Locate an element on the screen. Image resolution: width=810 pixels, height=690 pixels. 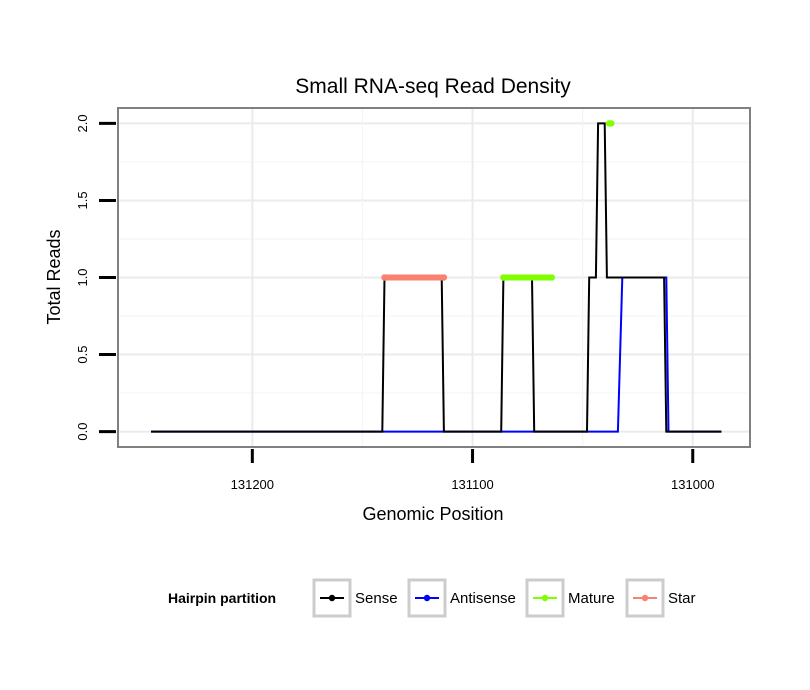
legend-label-antisense: Antisense is located at coordinates (483, 598).